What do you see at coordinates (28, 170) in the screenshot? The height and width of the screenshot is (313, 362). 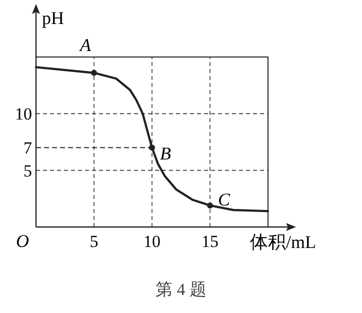 I see `y-tick-label: 5` at bounding box center [28, 170].